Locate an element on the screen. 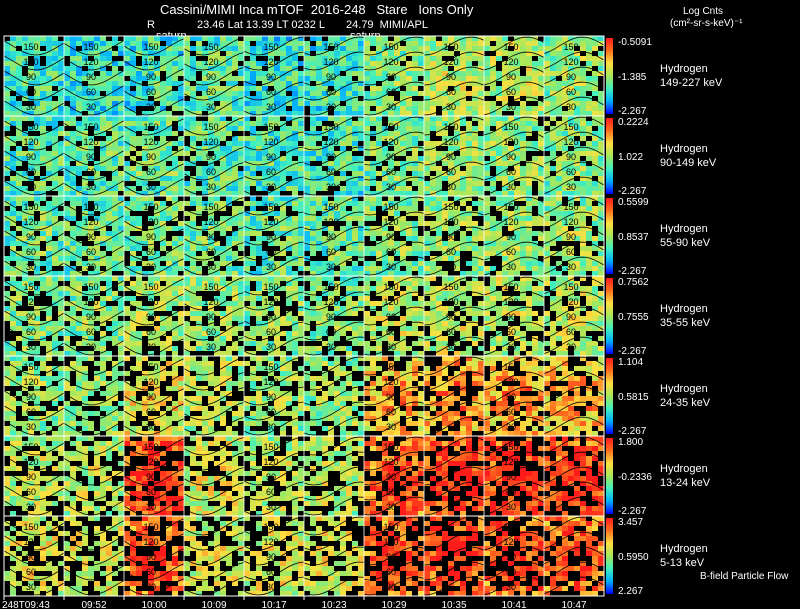 This screenshot has height=609, width=800. pitch-contour-label: 120 is located at coordinates (30, 62).